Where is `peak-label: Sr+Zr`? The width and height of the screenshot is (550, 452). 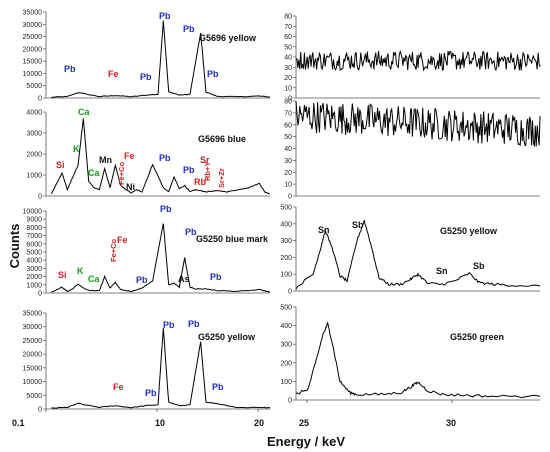
peak-label: Sr+Zr is located at coordinates (221, 178).